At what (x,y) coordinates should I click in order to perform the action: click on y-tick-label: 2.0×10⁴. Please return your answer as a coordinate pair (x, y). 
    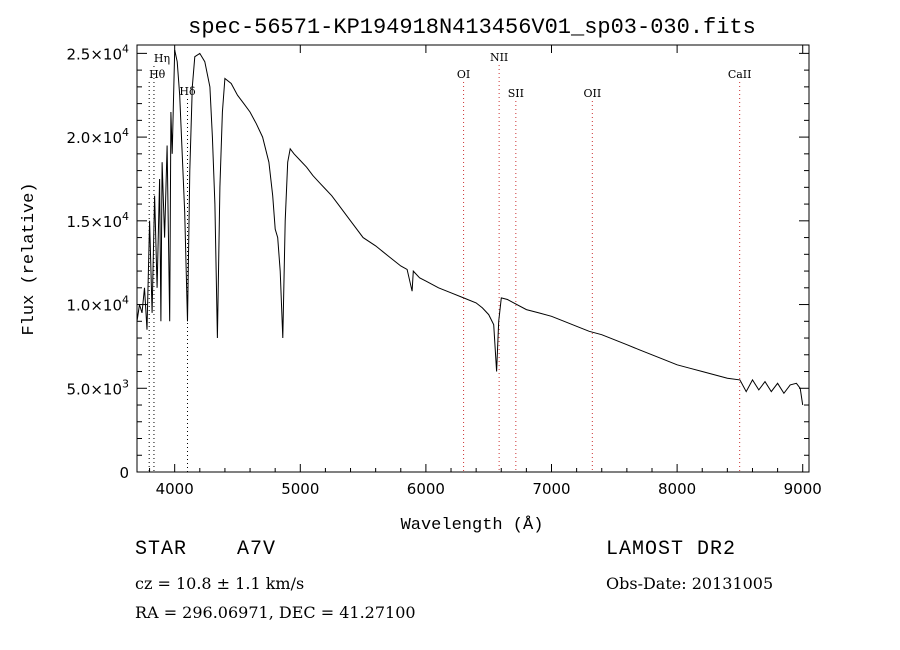
    Looking at the image, I should click on (97, 136).